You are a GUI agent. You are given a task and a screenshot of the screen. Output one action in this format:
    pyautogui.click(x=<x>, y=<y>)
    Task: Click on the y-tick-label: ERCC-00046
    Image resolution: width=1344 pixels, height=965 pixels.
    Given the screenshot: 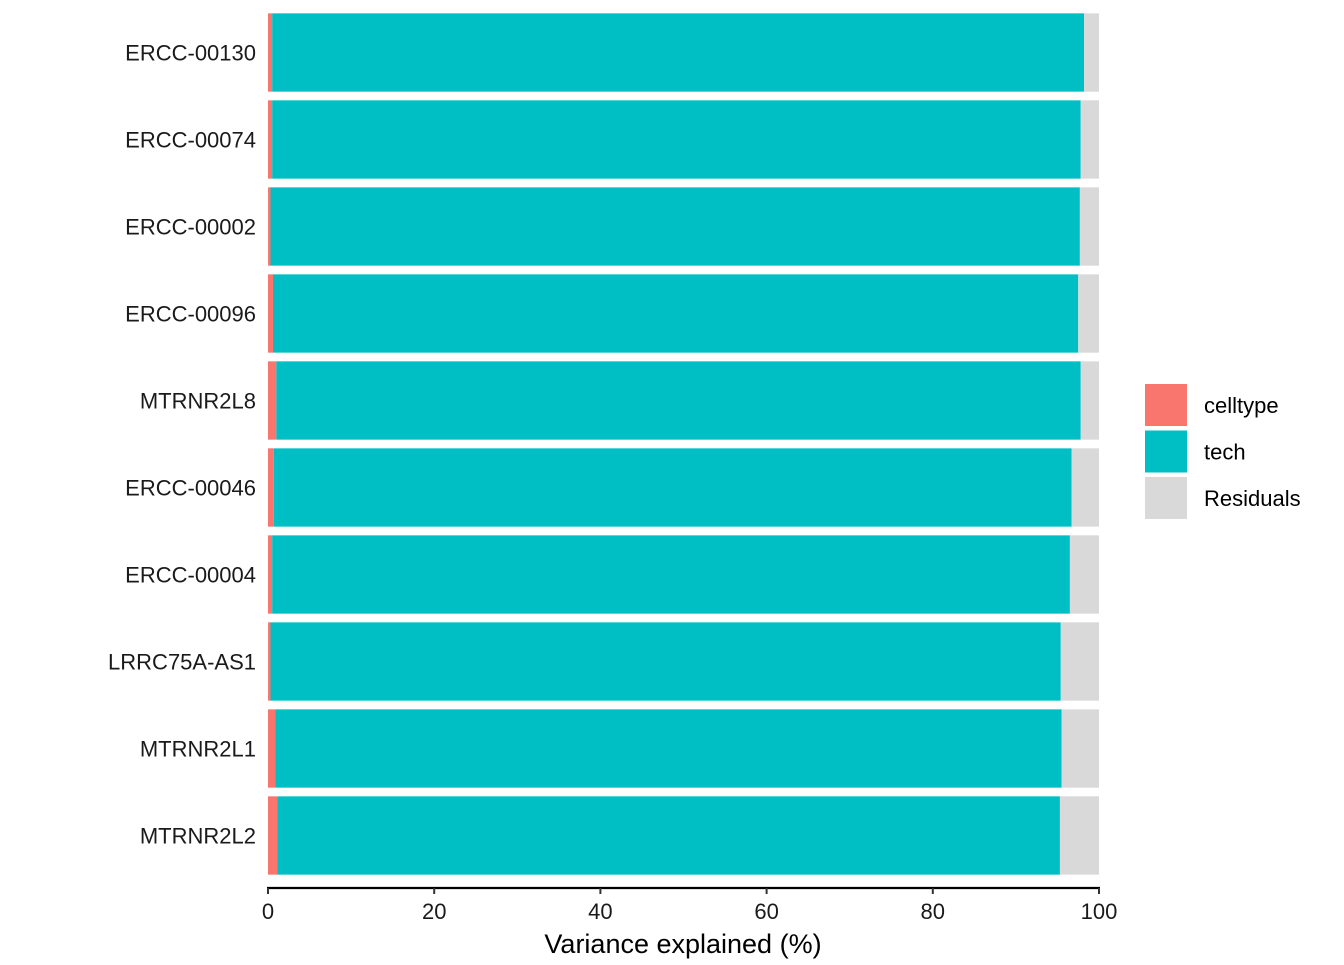 What is the action you would take?
    pyautogui.click(x=190, y=488)
    